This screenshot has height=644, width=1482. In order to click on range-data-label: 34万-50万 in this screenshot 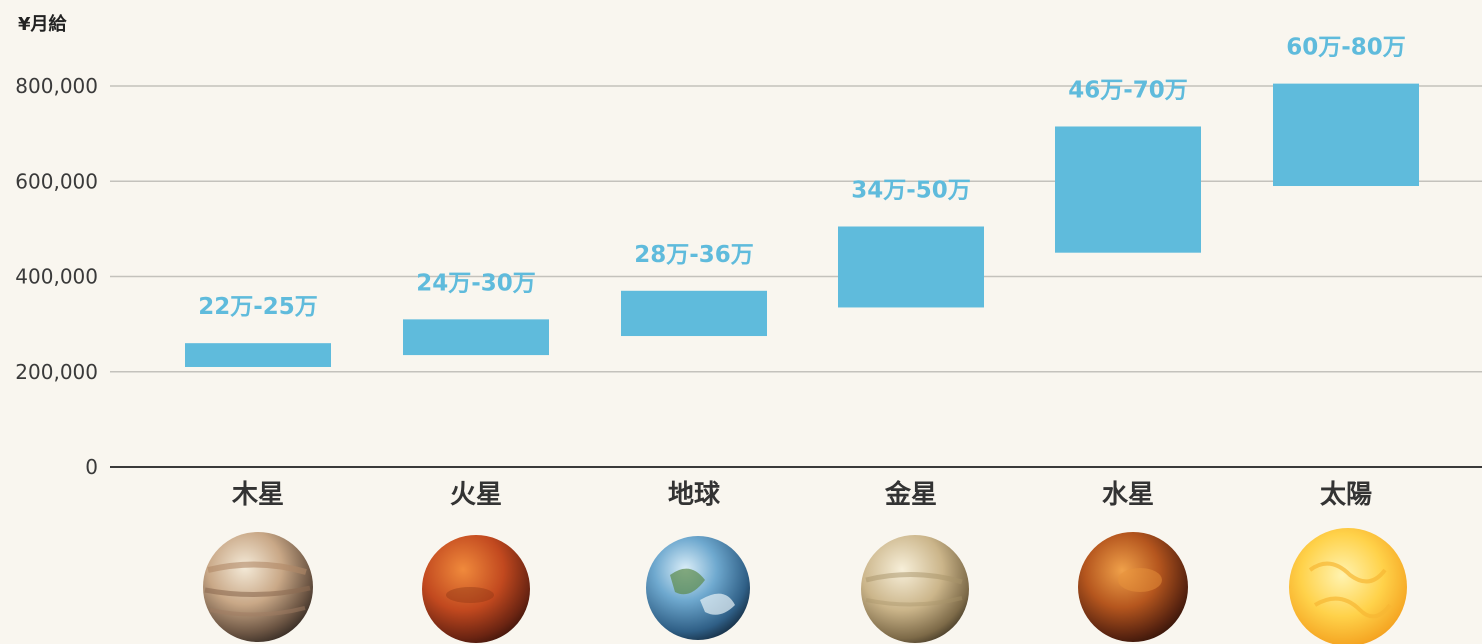, I will do `click(911, 190)`.